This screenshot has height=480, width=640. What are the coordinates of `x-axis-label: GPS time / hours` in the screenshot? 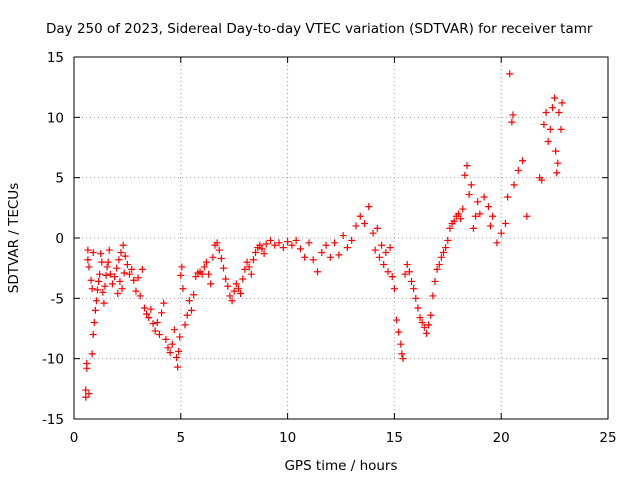 It's located at (340, 466).